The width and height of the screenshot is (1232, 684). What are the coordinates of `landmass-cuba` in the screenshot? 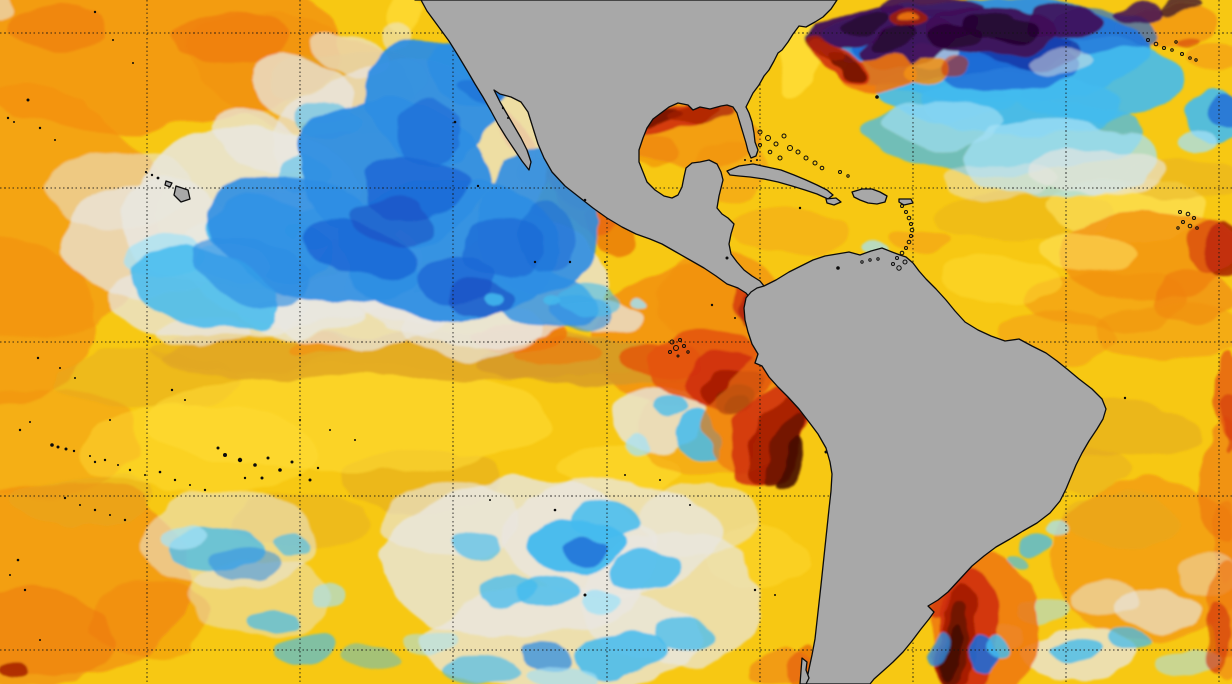 It's located at (780, 181).